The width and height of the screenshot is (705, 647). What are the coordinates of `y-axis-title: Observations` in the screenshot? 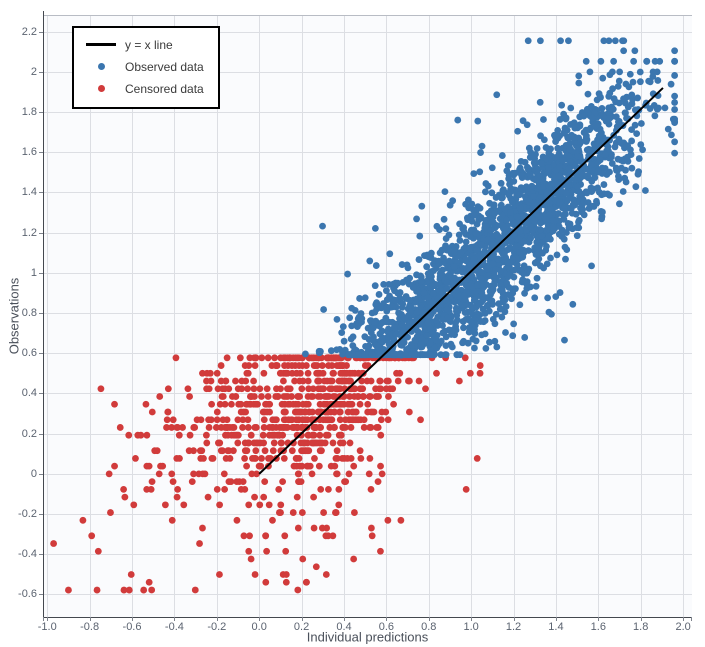 It's located at (14, 316).